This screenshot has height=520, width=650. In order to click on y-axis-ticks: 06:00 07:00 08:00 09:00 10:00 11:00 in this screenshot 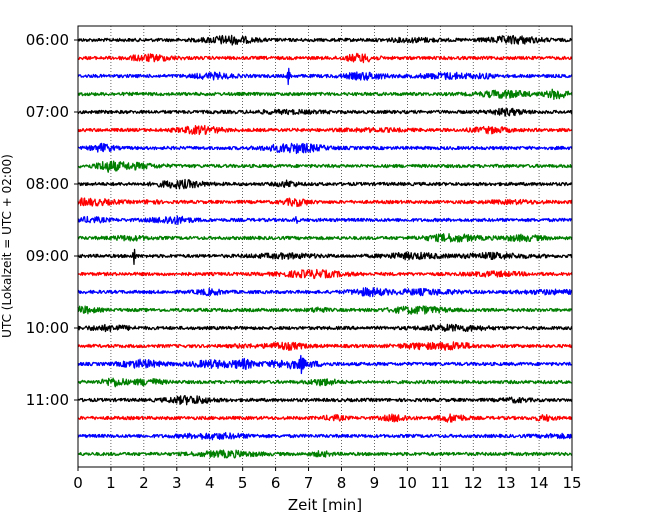, I will do `click(52, 220)`.